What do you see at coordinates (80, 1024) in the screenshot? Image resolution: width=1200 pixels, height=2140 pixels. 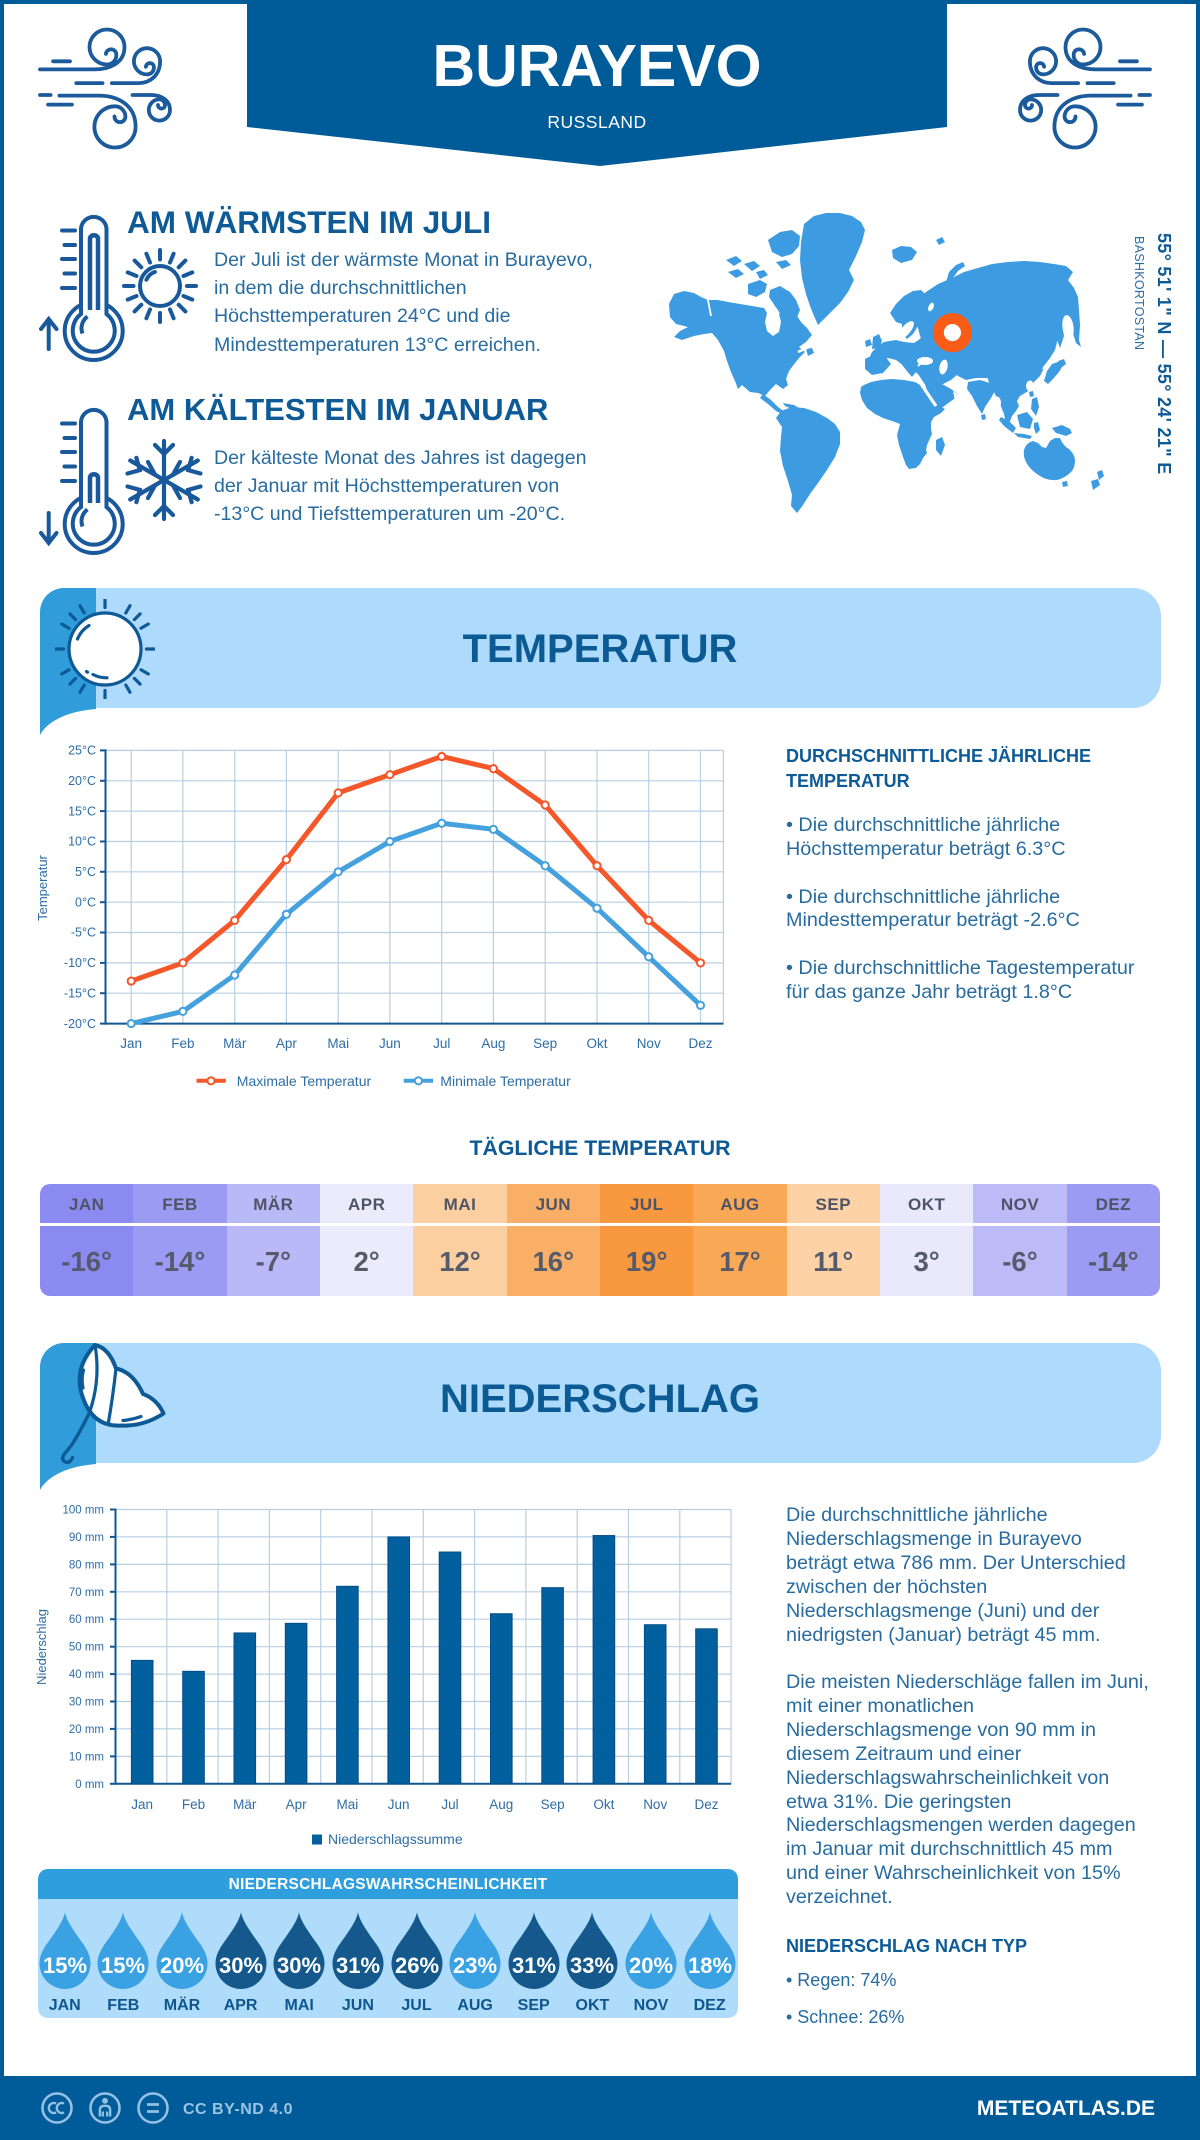 I see `svg-text: -20°C` at bounding box center [80, 1024].